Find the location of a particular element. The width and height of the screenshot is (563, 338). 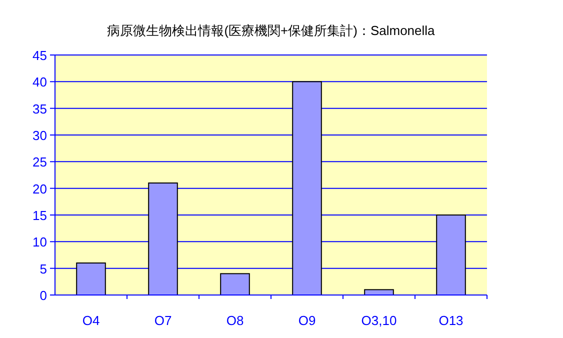

x-tick-label: O9 is located at coordinates (307, 320).